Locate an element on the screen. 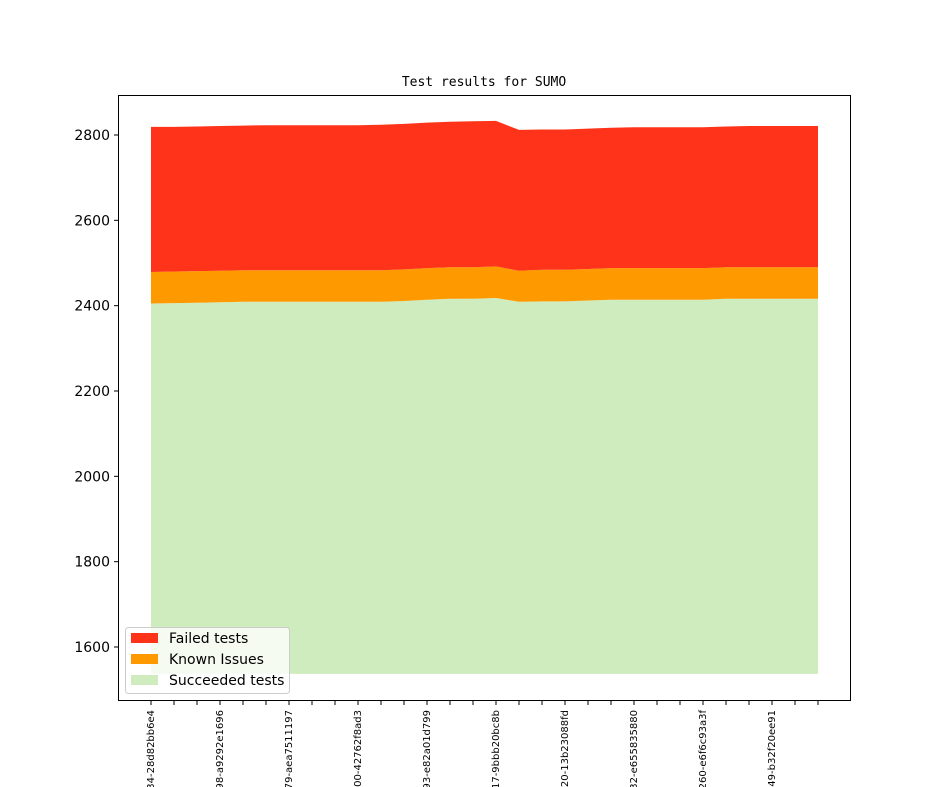 The width and height of the screenshot is (944, 787). x-tick-label: 93-e82a01d799 is located at coordinates (427, 748).